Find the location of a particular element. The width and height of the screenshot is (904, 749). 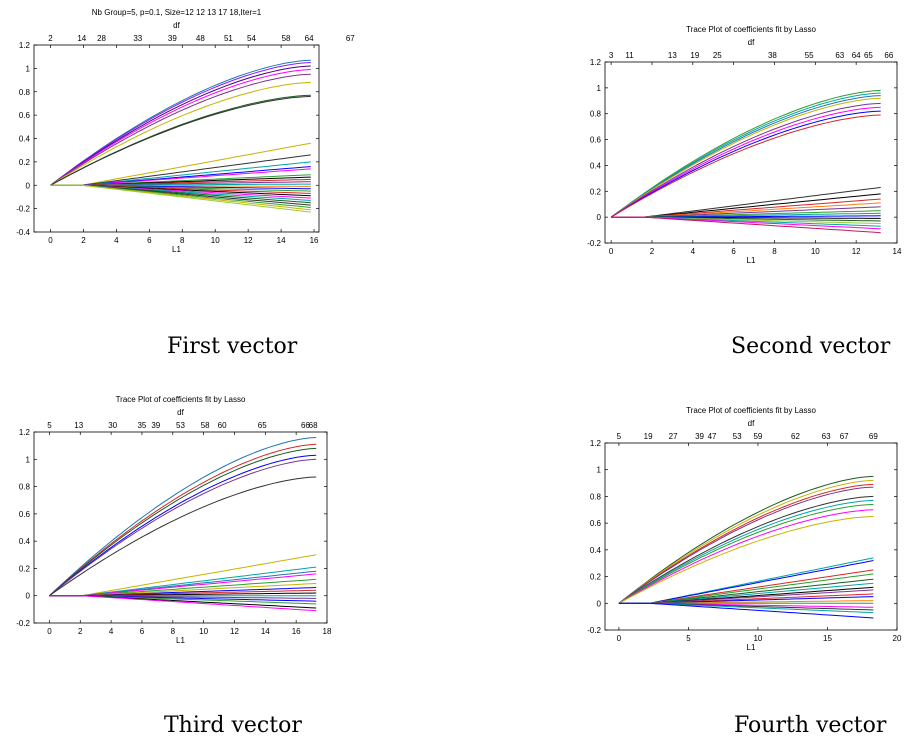

df-tick-label: 65 is located at coordinates (868, 55).